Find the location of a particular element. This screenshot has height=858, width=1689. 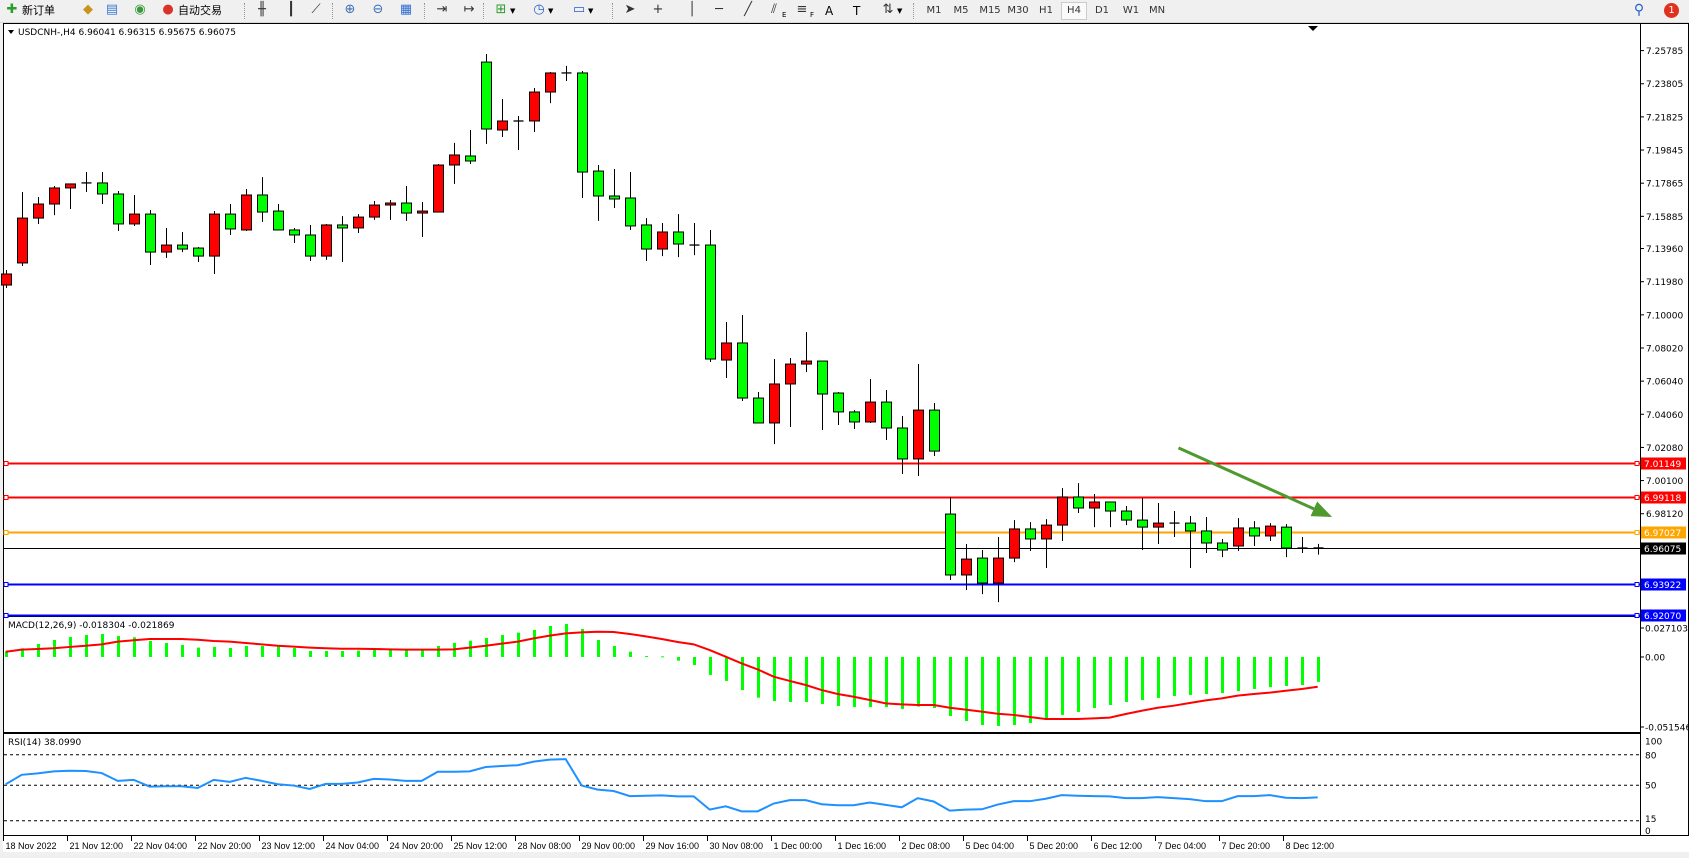

timeframe-m1: M1 is located at coordinates (934, 10).